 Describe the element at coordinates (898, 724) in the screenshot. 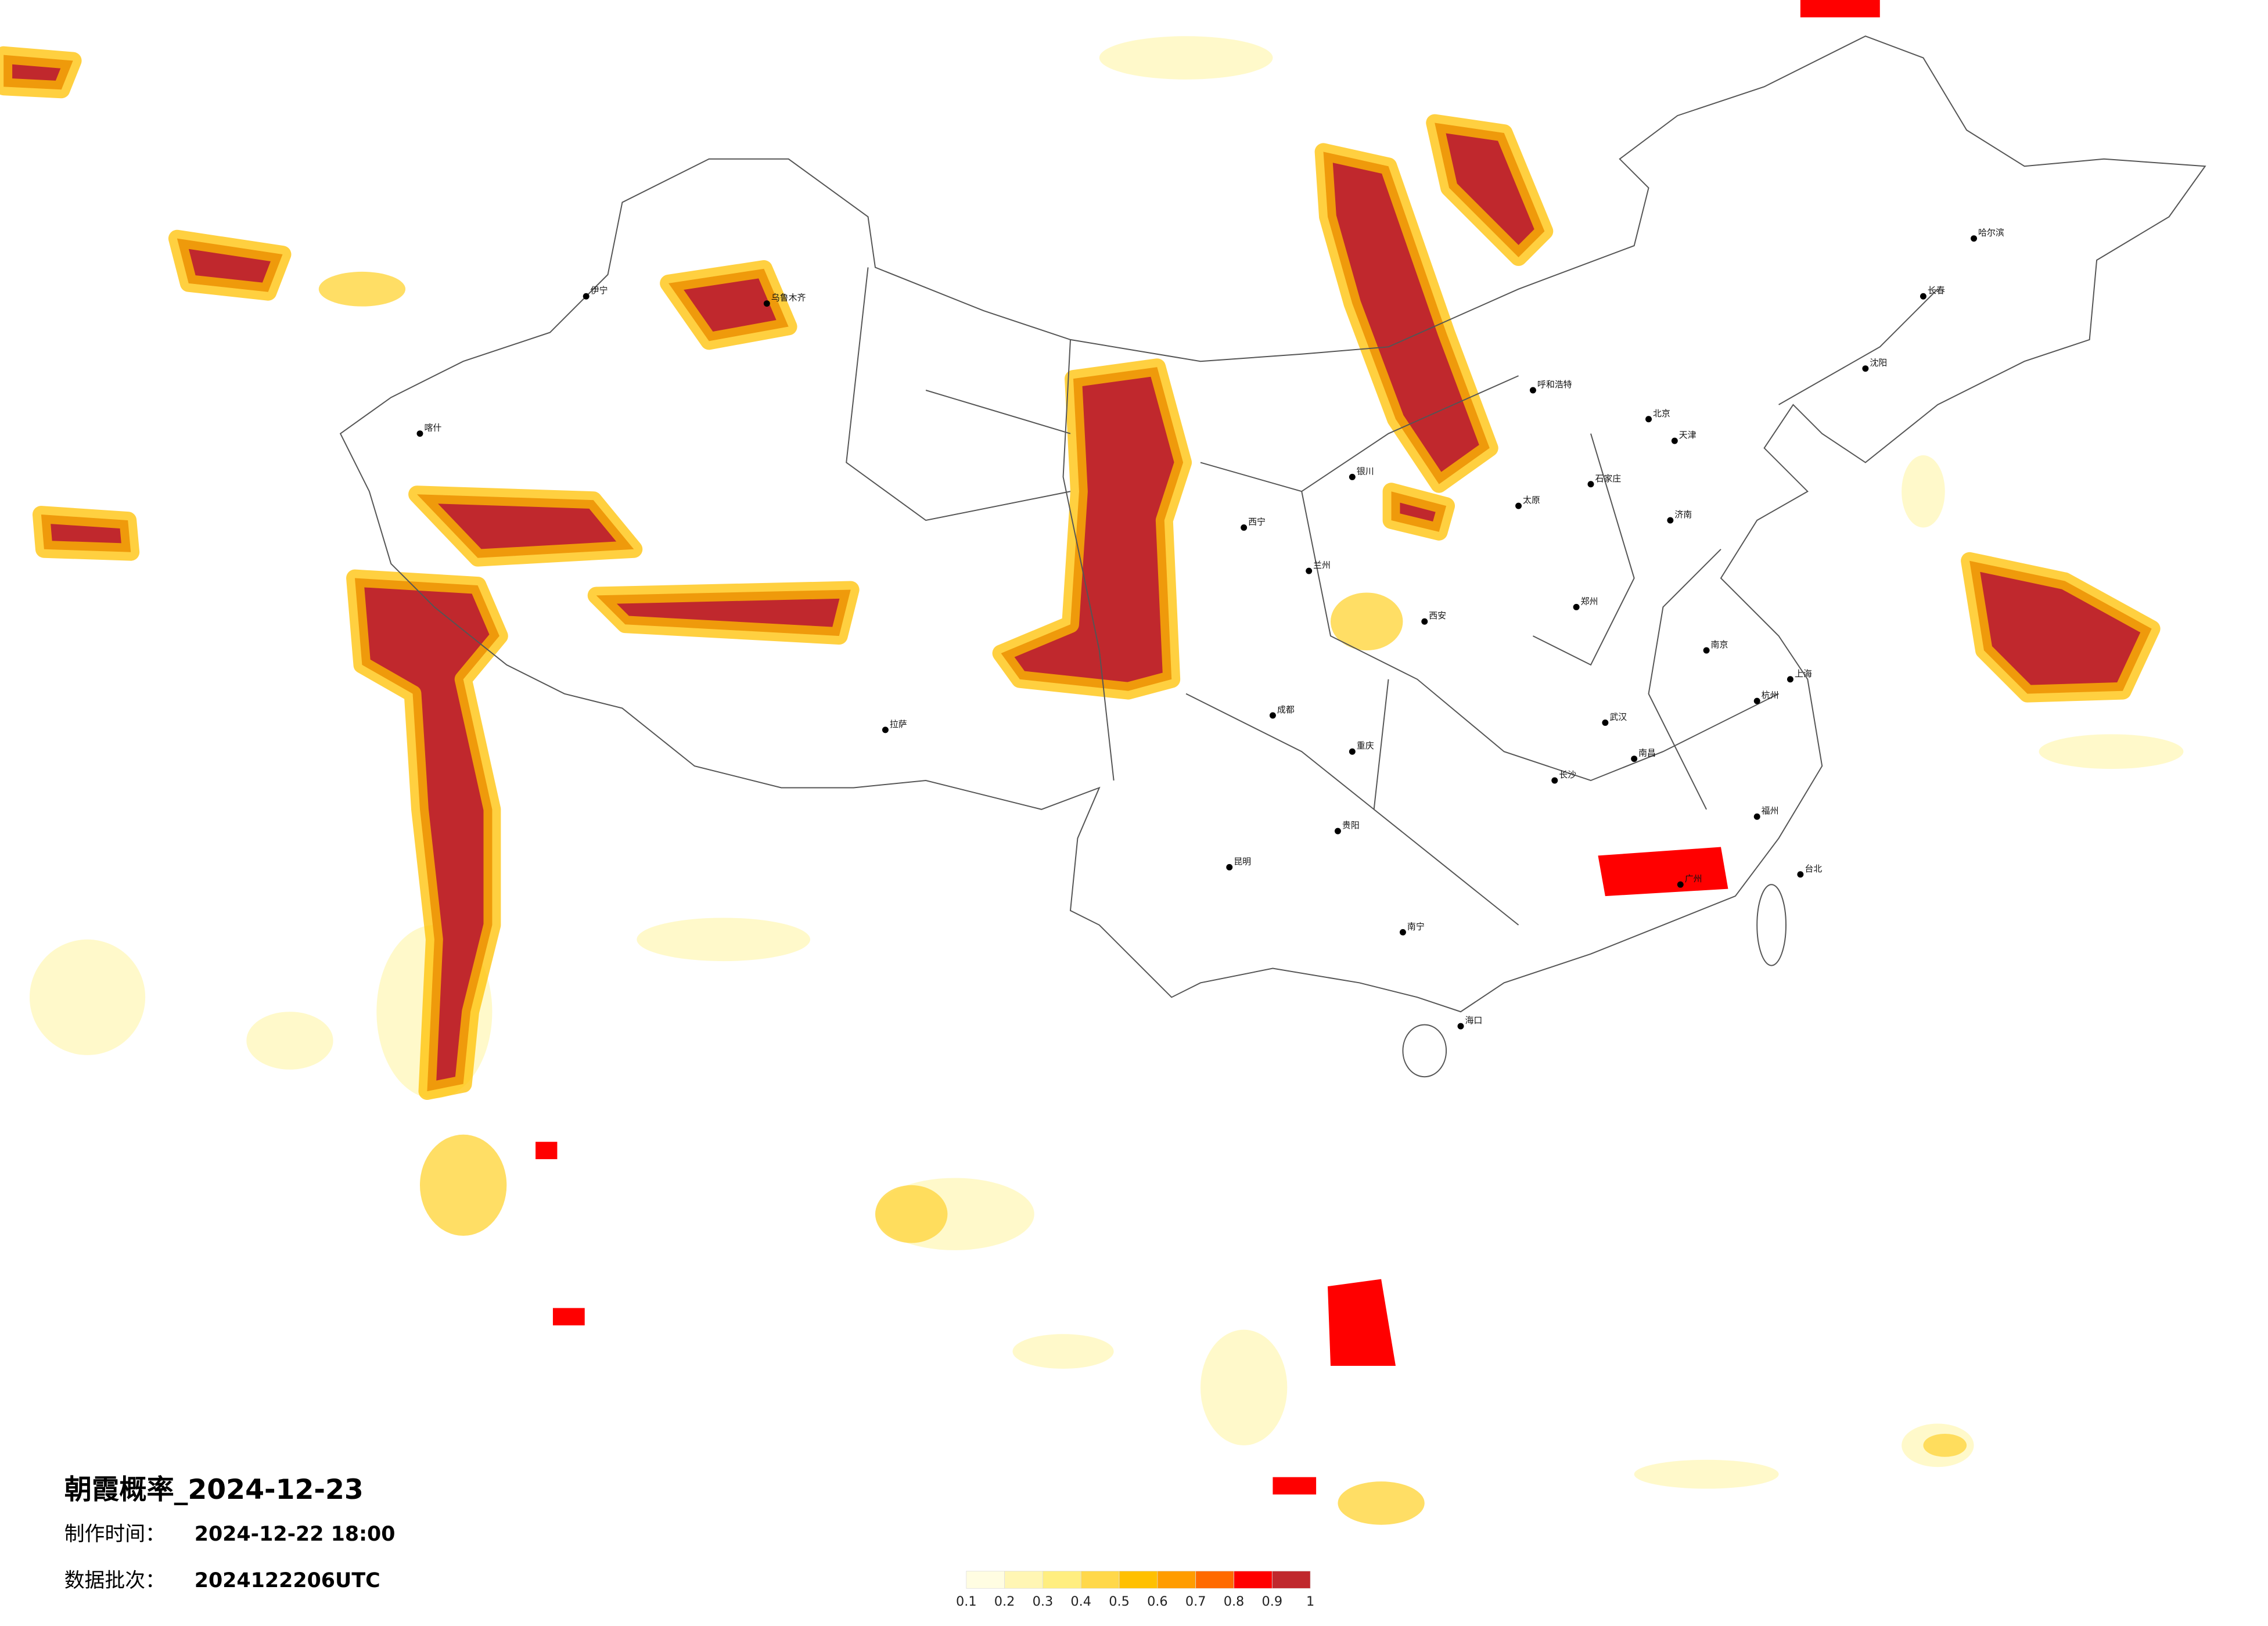

I see `city-label: 拉萨` at that location.